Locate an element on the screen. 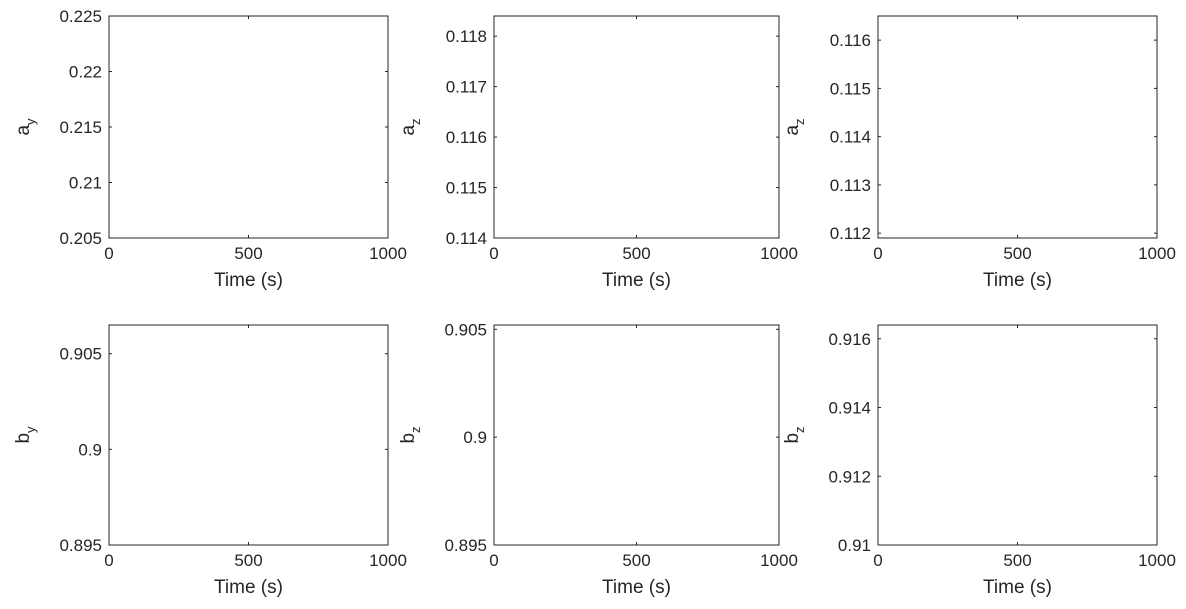  y-tick-label-2: 0.215 is located at coordinates (80, 127).